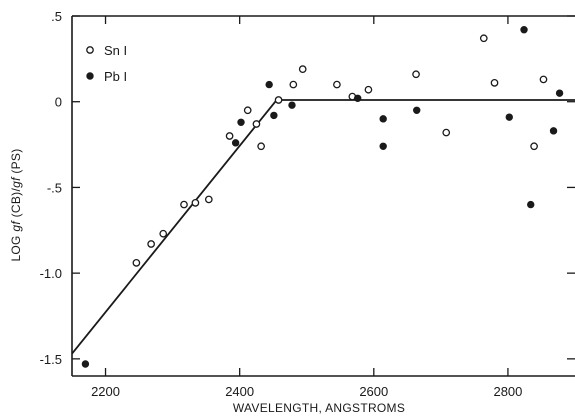 The image size is (575, 416). Describe the element at coordinates (106, 63) in the screenshot. I see `legend: Sn I Pb I` at that location.